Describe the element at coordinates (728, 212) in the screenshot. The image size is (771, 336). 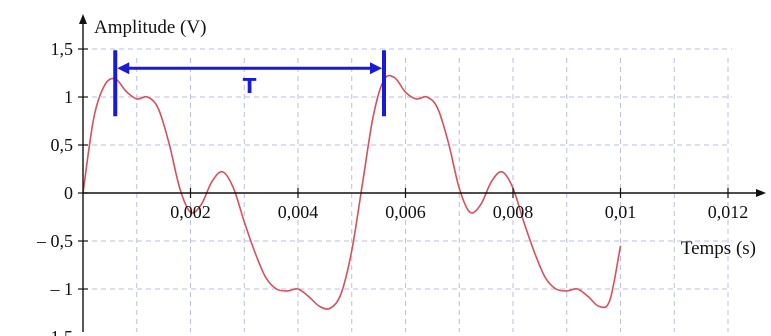
I see `x-tick-label: 0,012` at that location.